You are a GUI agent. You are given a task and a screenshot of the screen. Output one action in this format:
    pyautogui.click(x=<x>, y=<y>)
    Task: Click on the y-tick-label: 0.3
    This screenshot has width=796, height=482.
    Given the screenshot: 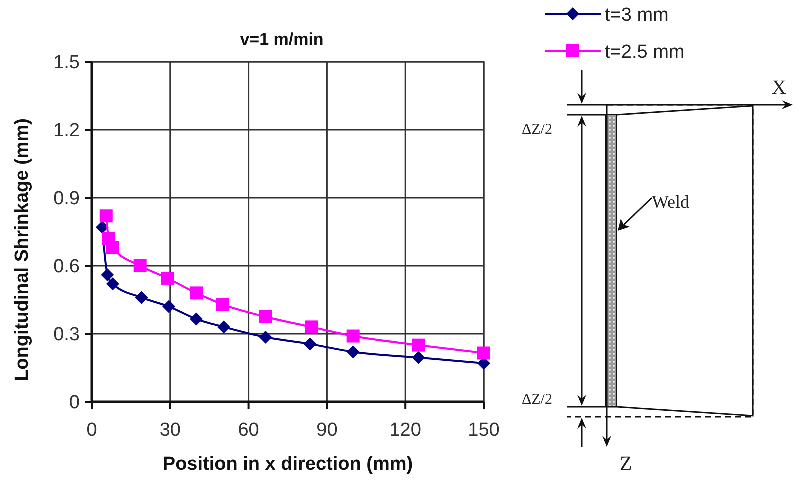 What is the action you would take?
    pyautogui.click(x=67, y=335)
    